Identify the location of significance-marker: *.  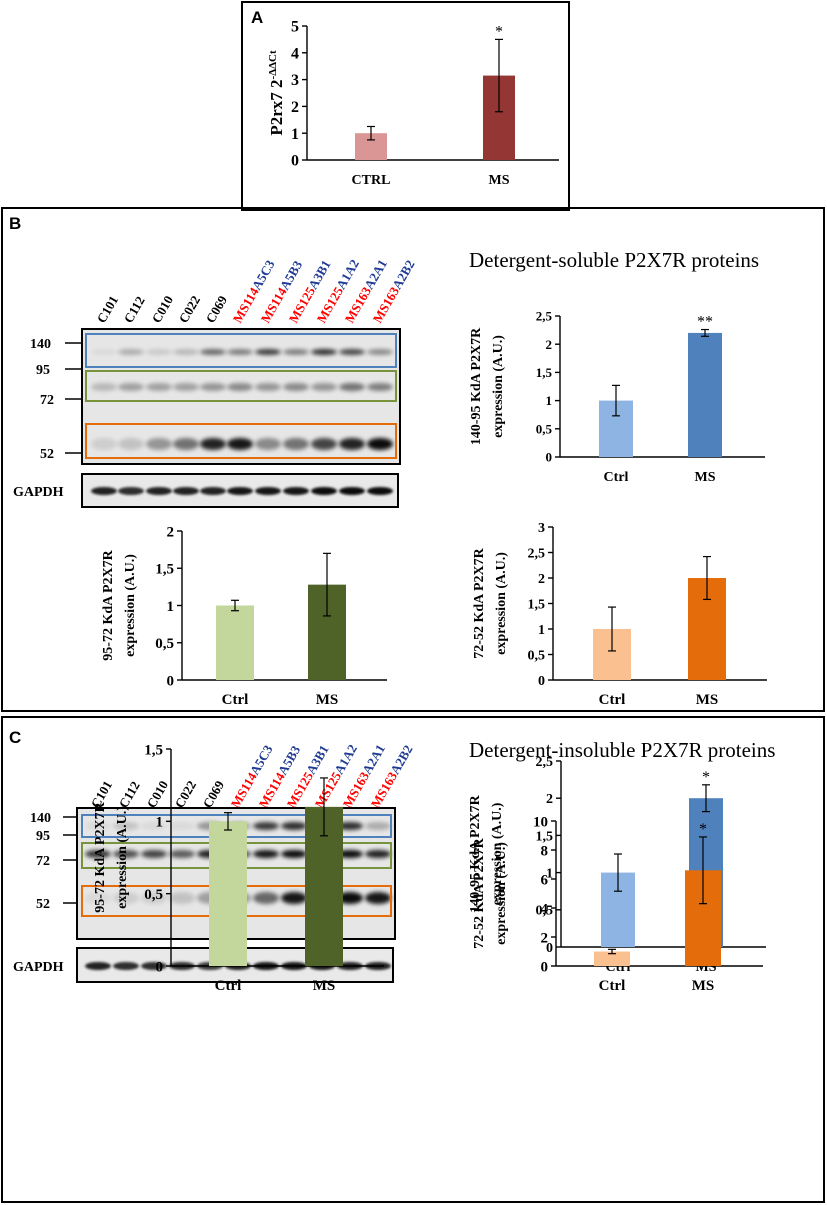
(706, 777).